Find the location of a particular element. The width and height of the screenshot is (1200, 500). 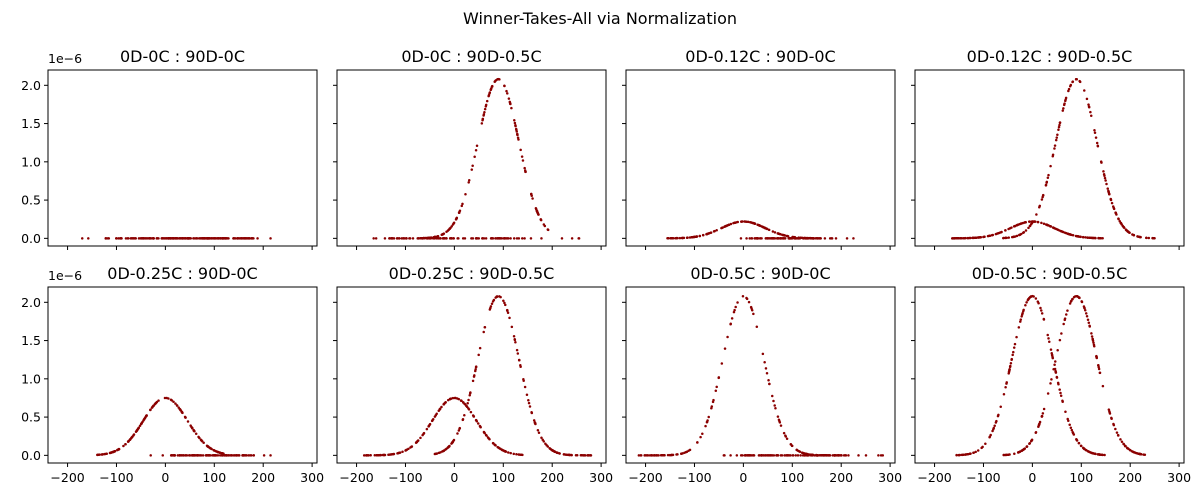

scatter-points is located at coordinates (176, 238).